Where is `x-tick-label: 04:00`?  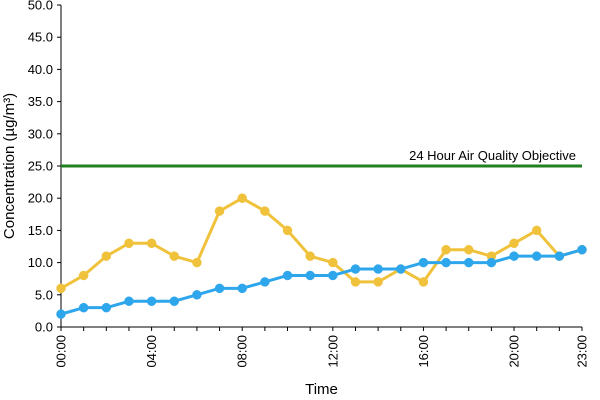 x-tick-label: 04:00 is located at coordinates (151, 351).